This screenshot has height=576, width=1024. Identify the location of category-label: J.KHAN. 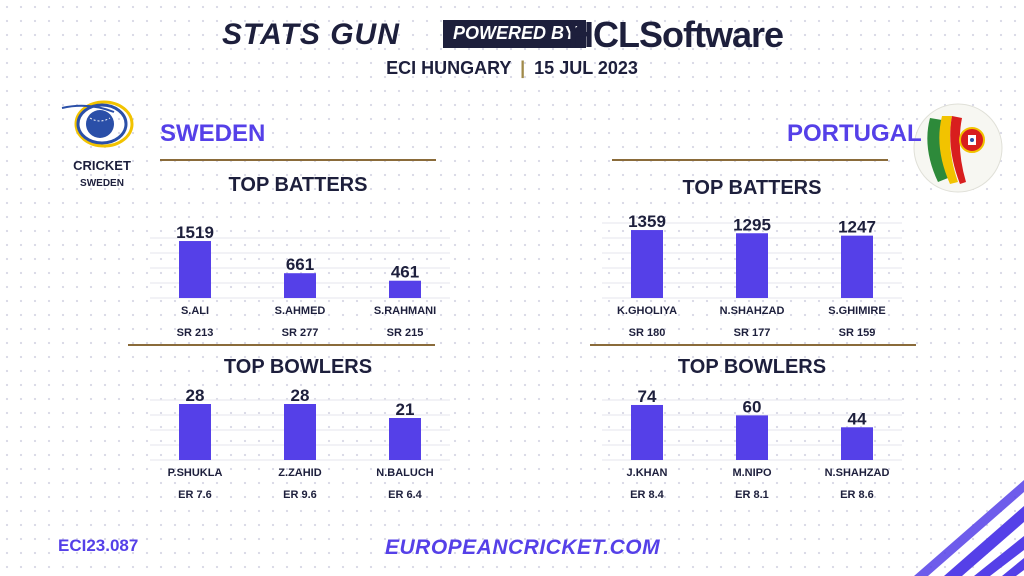
(647, 473).